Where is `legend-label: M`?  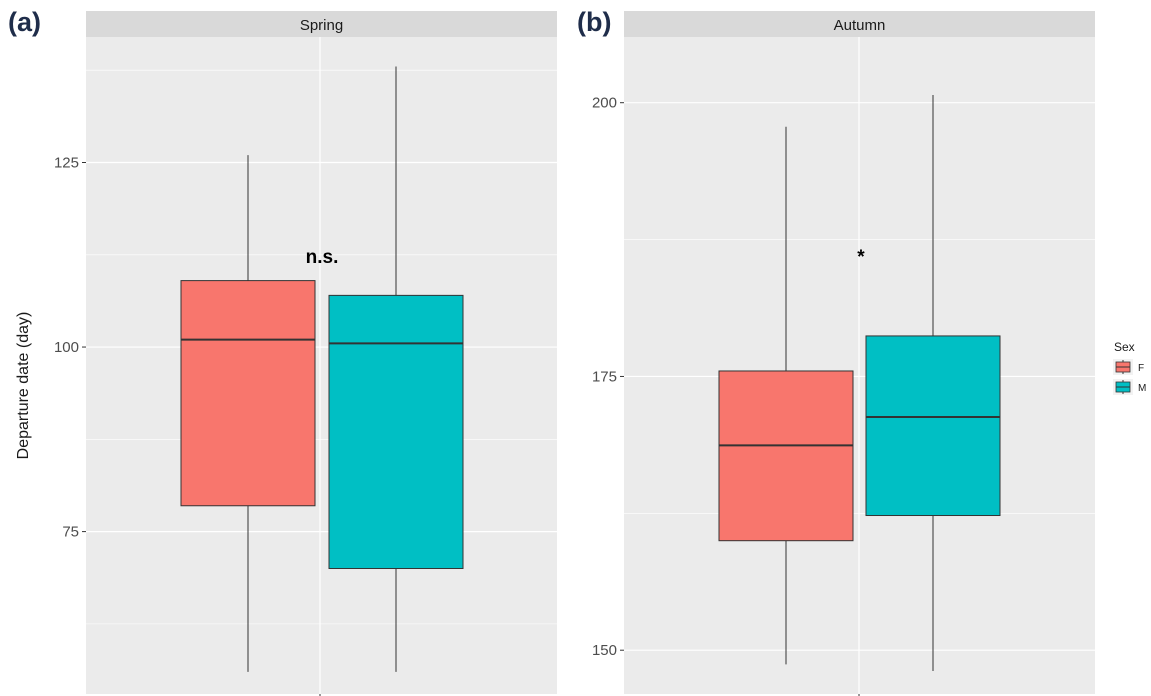 legend-label: M is located at coordinates (1142, 388).